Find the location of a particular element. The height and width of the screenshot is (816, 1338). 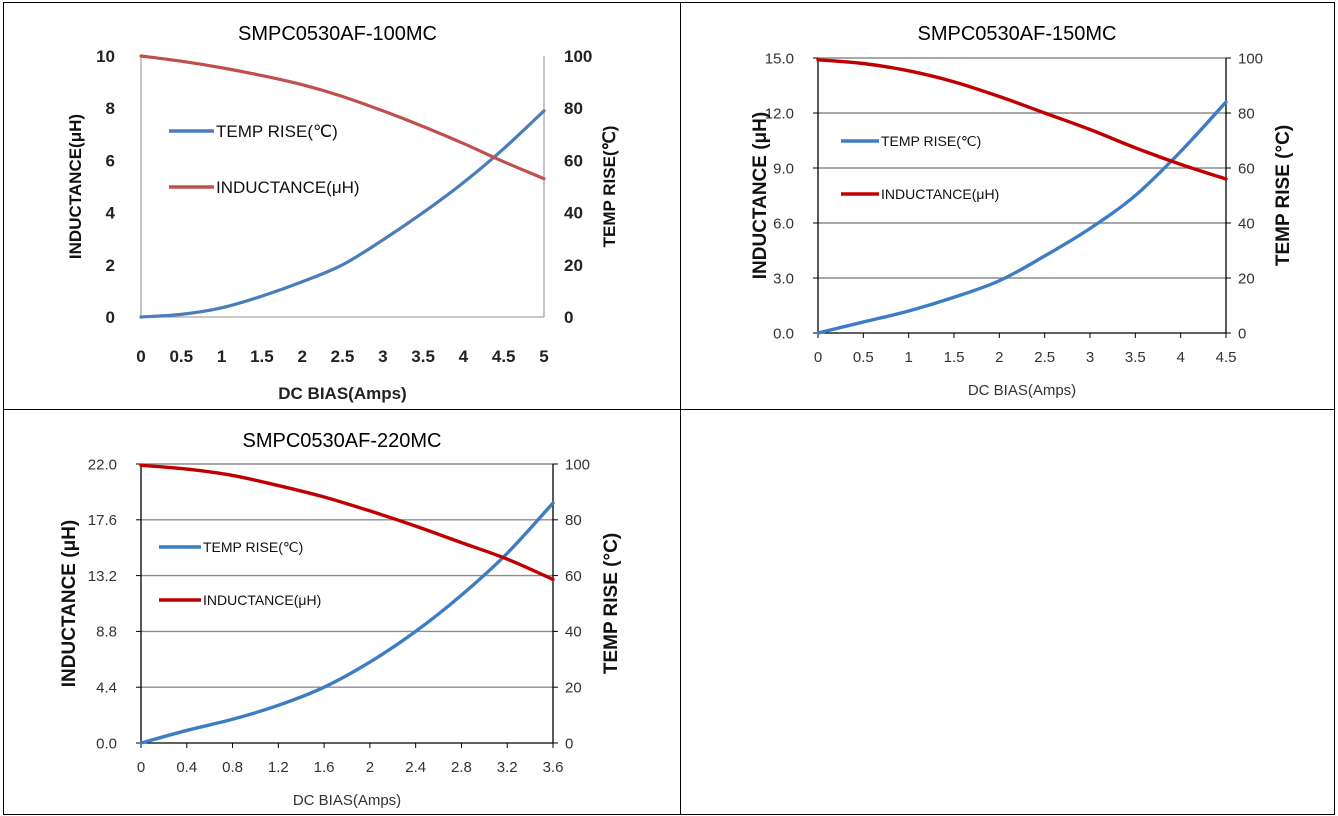

x-tick-label: 1.2 is located at coordinates (278, 767).